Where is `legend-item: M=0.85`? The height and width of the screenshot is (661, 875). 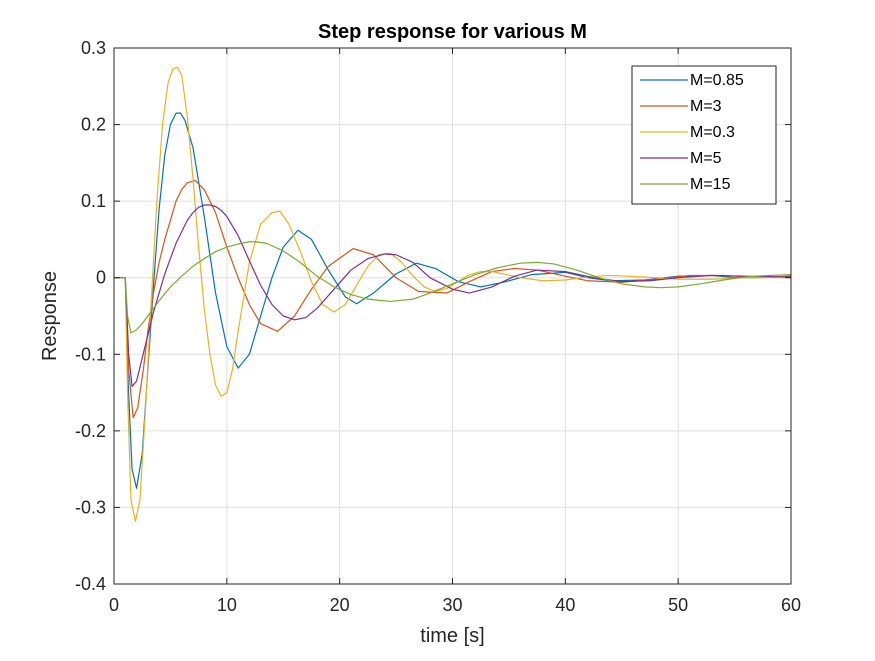 legend-item: M=0.85 is located at coordinates (692, 80).